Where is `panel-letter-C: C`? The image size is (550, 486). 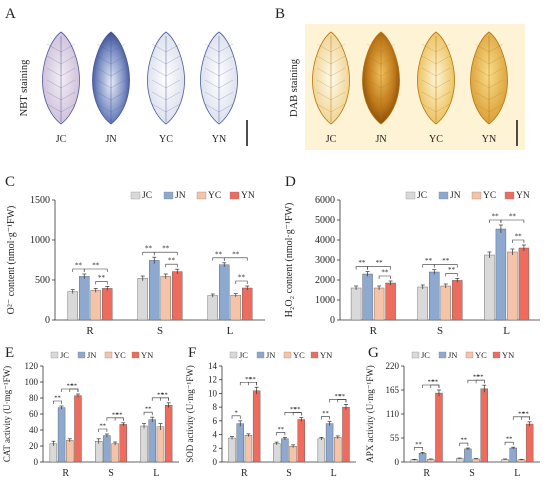
panel-letter-C: C is located at coordinates (10, 182).